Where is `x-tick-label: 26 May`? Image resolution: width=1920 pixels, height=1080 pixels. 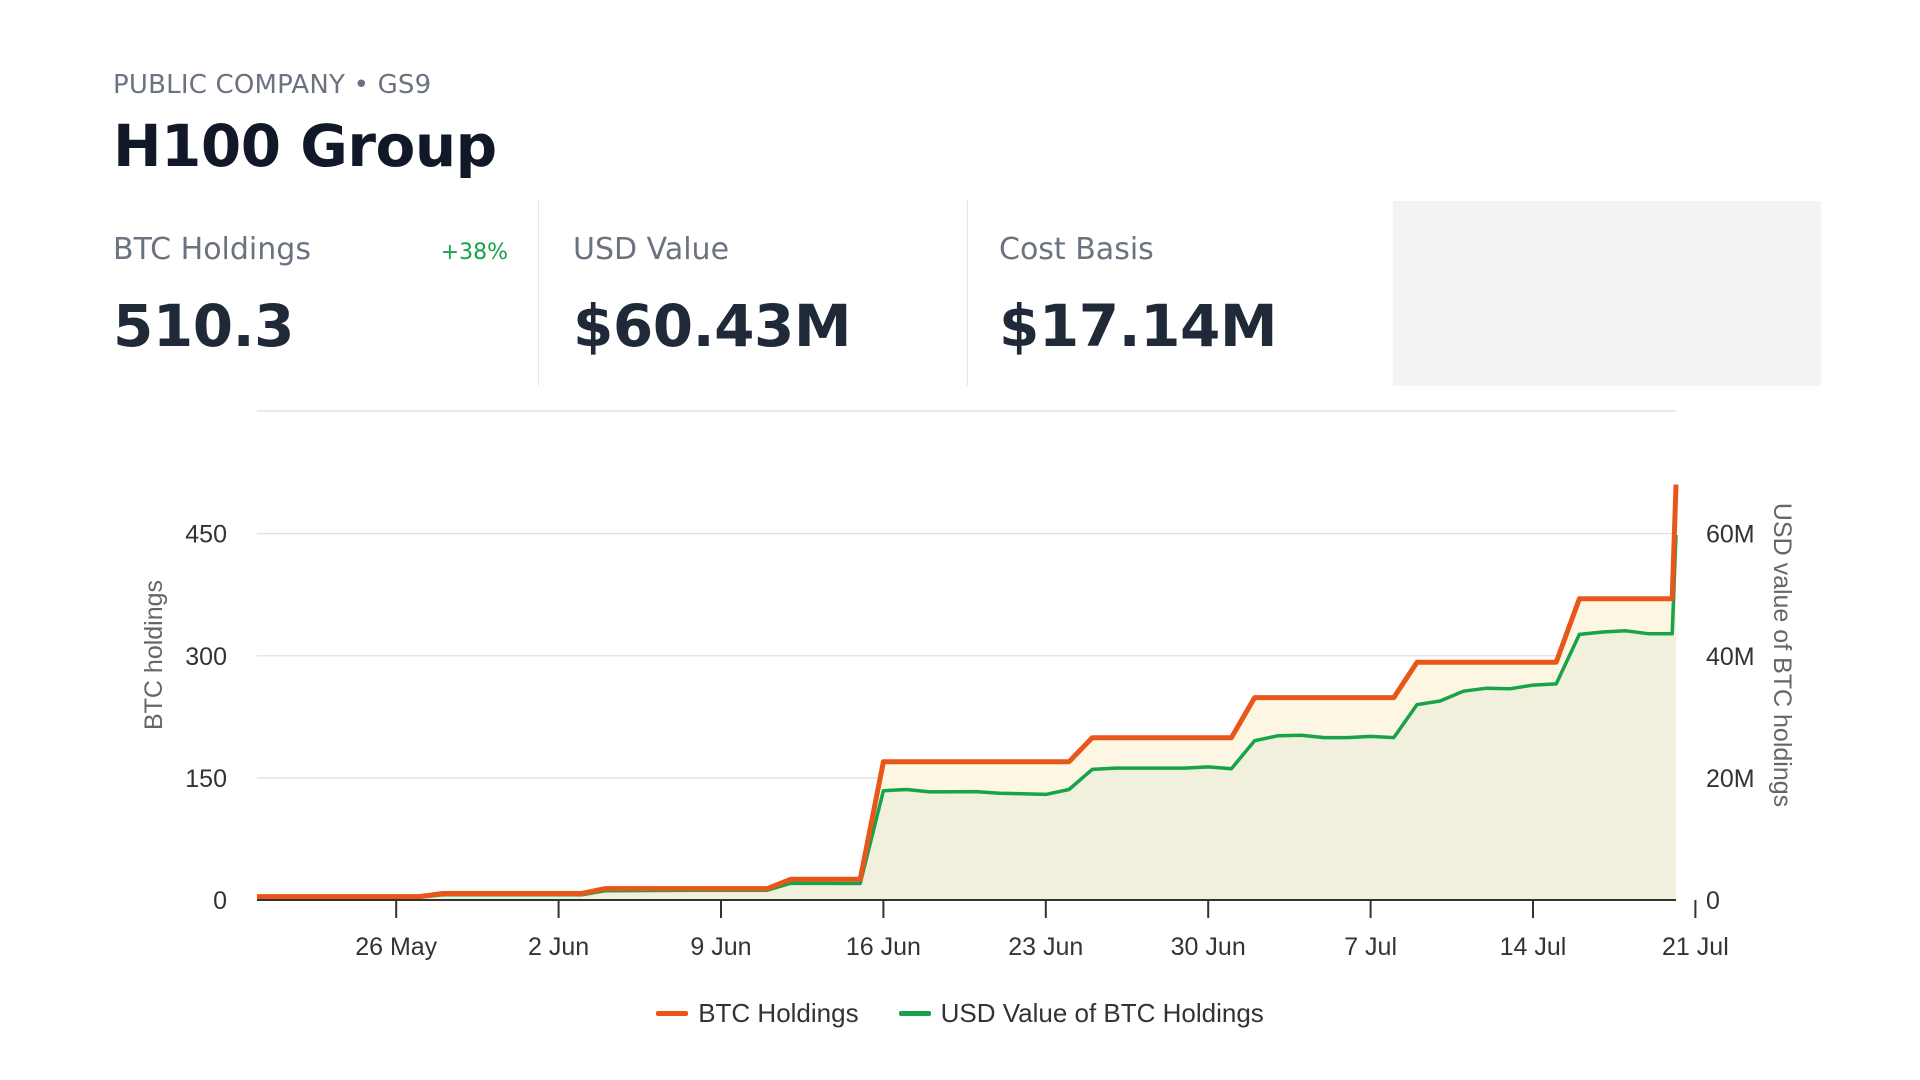 x-tick-label: 26 May is located at coordinates (396, 947).